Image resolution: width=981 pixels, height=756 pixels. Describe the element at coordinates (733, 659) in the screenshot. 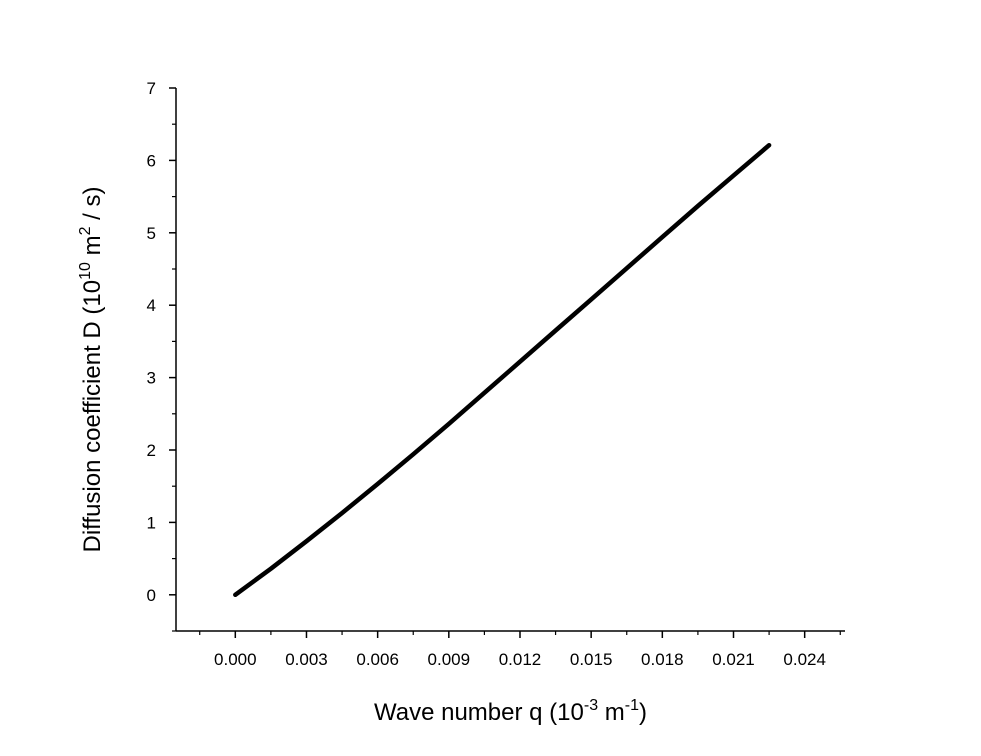

I see `x-tick-label: 0.021` at that location.